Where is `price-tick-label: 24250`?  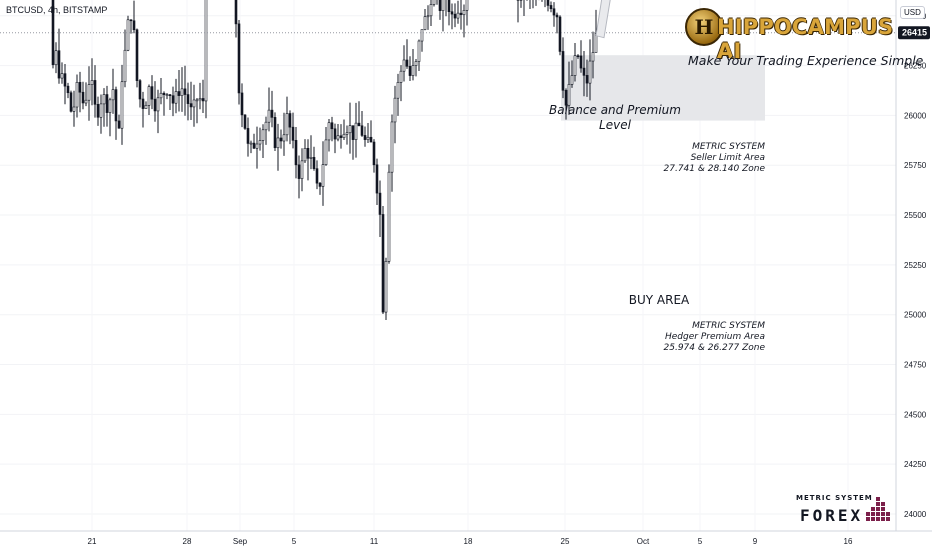 price-tick-label: 24250 is located at coordinates (915, 464).